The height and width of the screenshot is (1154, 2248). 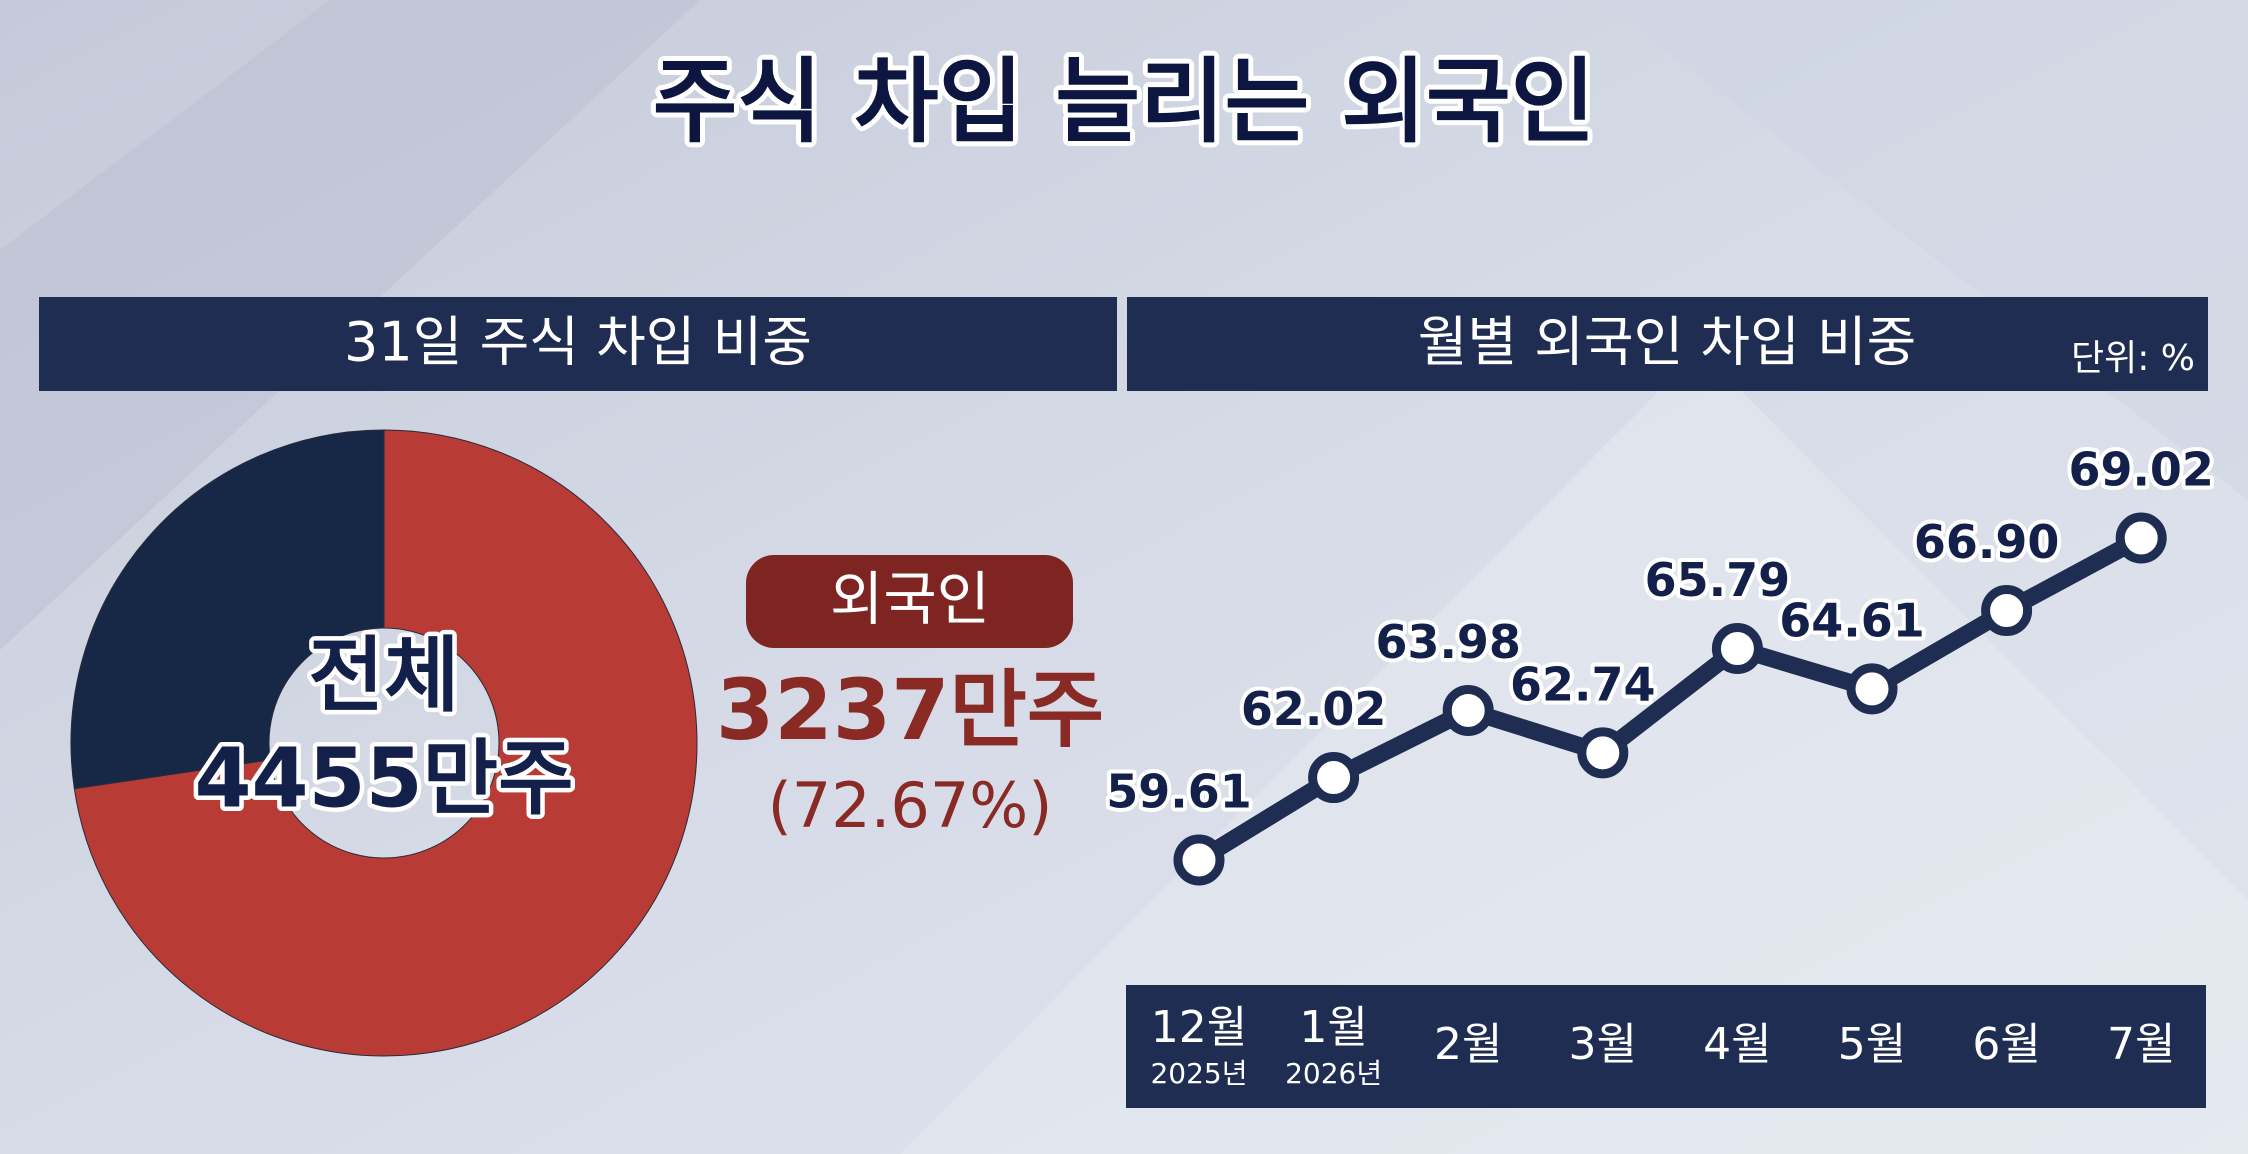 What do you see at coordinates (384, 675) in the screenshot?
I see `center-title: 전체` at bounding box center [384, 675].